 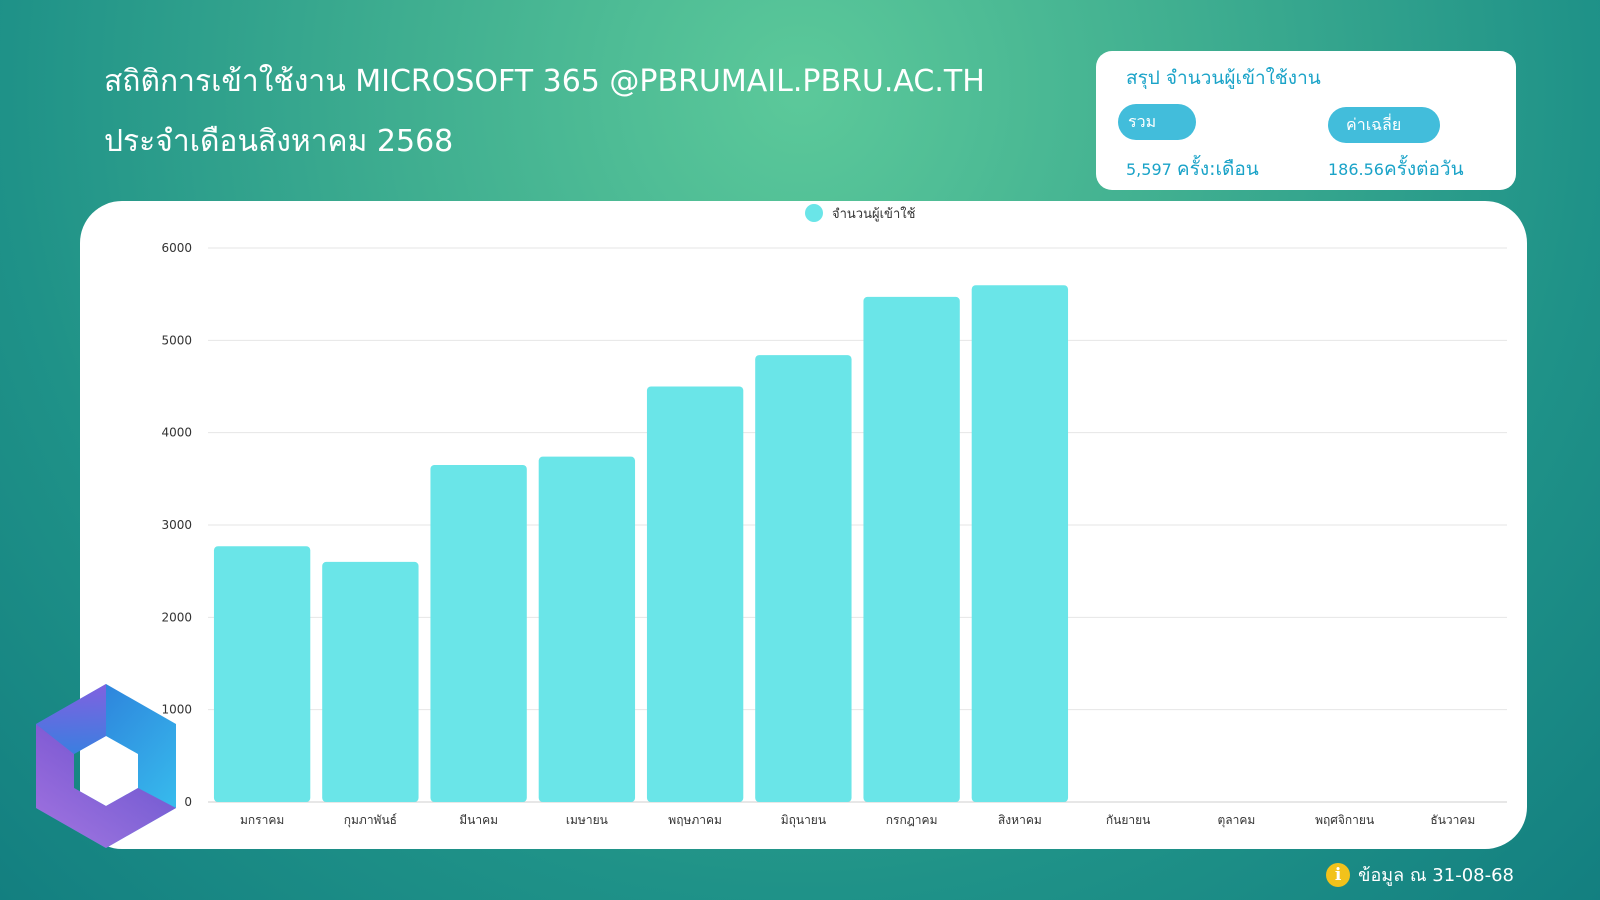 I want to click on y-tick-label: 2000, so click(x=176, y=617).